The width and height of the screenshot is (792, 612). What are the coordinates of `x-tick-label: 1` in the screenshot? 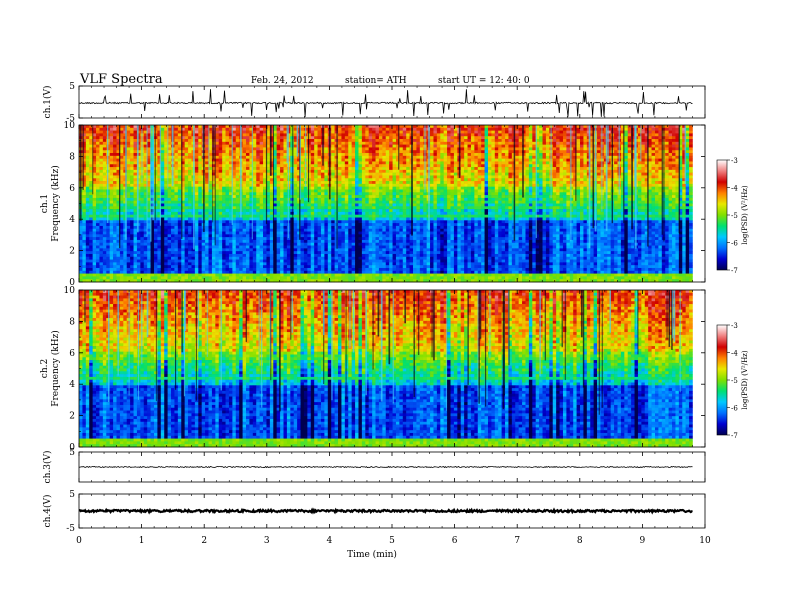 It's located at (142, 541).